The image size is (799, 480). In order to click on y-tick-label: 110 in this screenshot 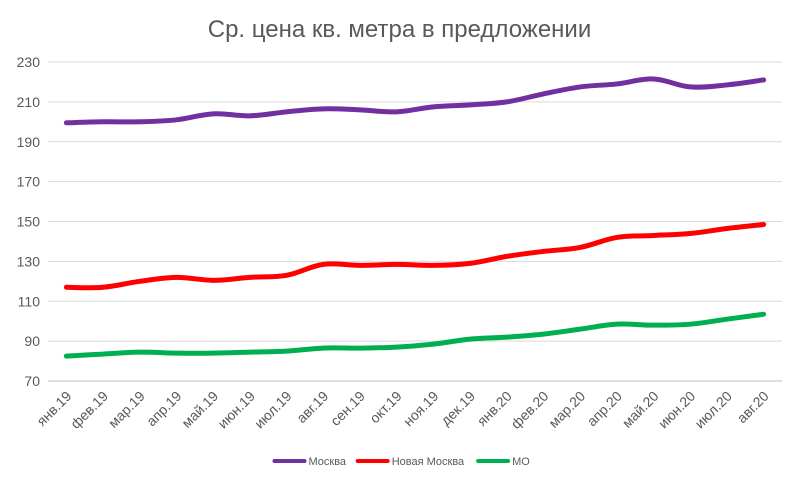, I will do `click(29, 301)`.